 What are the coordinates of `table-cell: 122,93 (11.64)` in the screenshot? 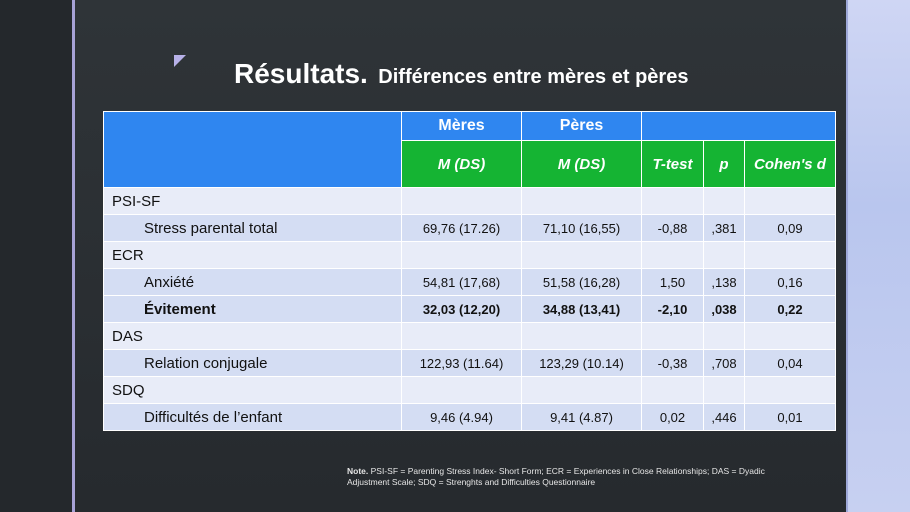 It's located at (461, 363).